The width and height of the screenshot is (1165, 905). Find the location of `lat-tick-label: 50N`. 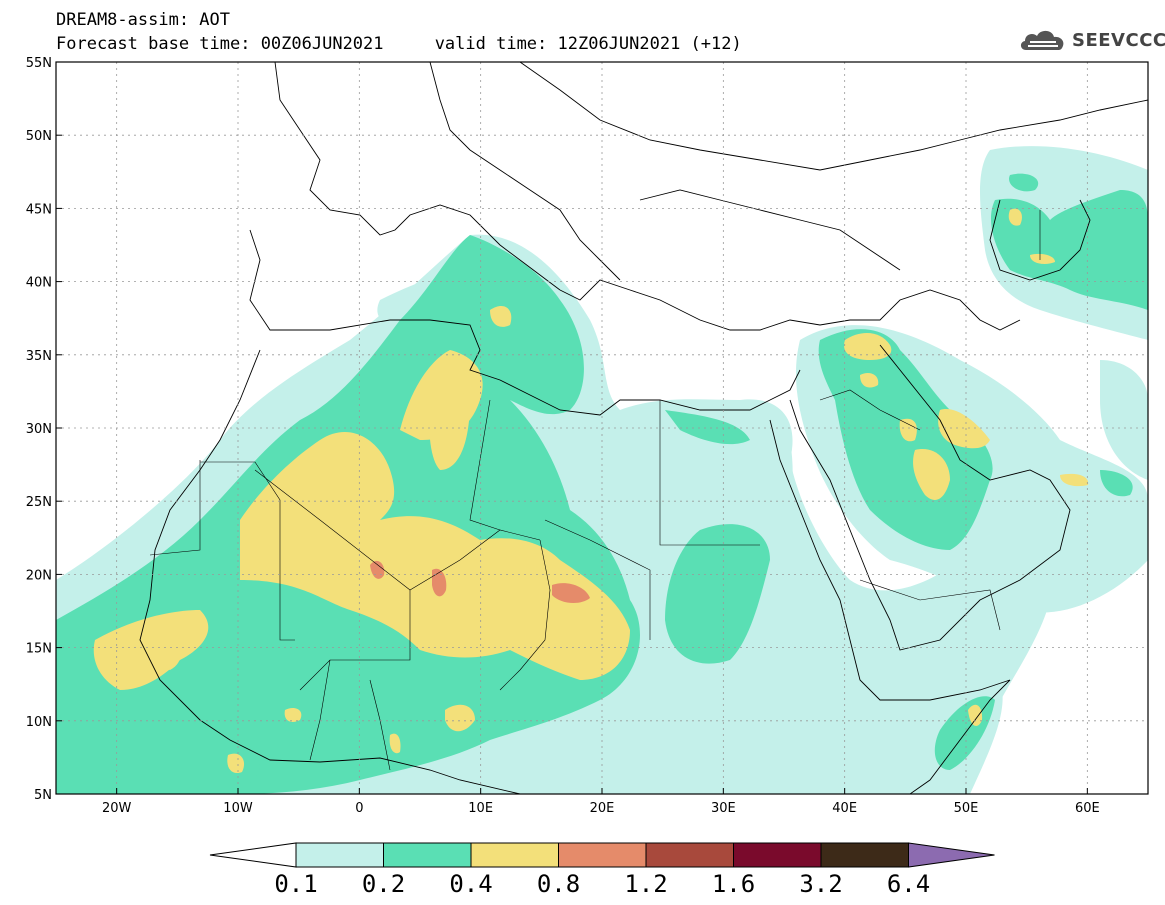

lat-tick-label: 50N is located at coordinates (39, 136).